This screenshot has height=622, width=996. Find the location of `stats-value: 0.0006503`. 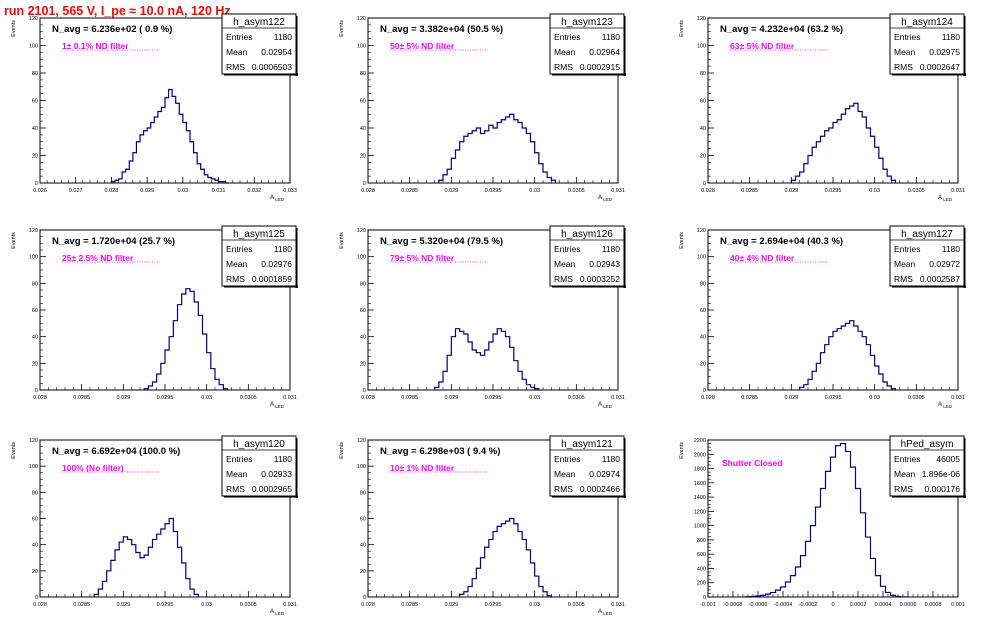

stats-value: 0.0006503 is located at coordinates (272, 67).